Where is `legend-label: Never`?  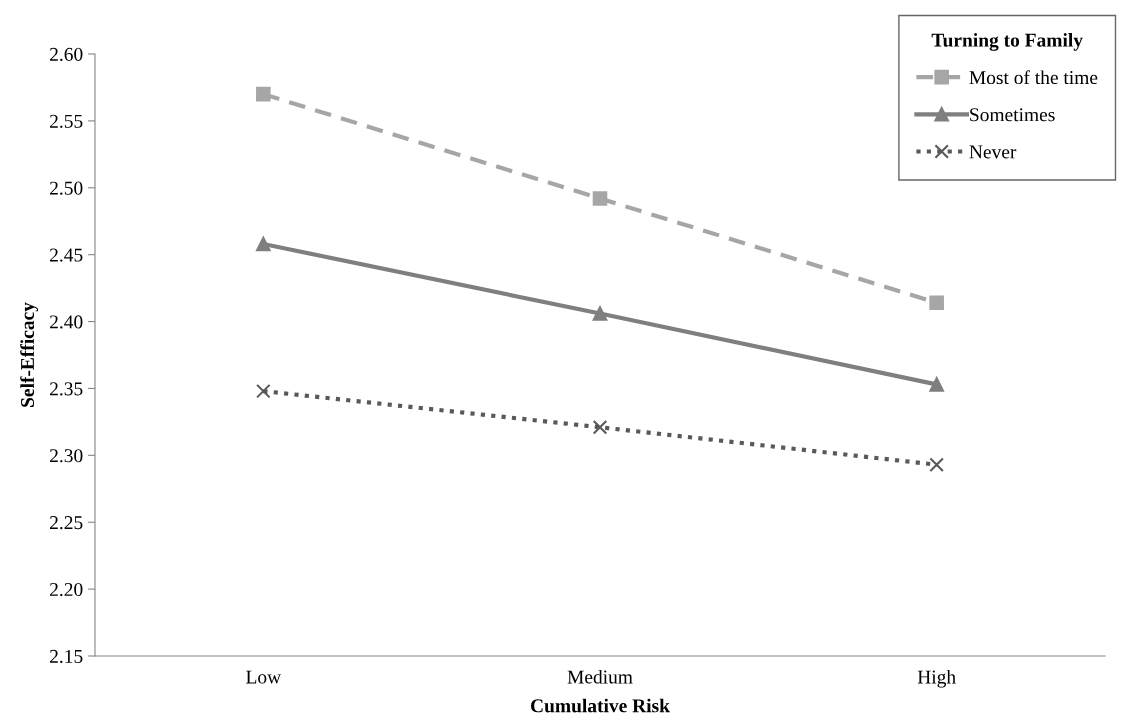 legend-label: Never is located at coordinates (993, 152).